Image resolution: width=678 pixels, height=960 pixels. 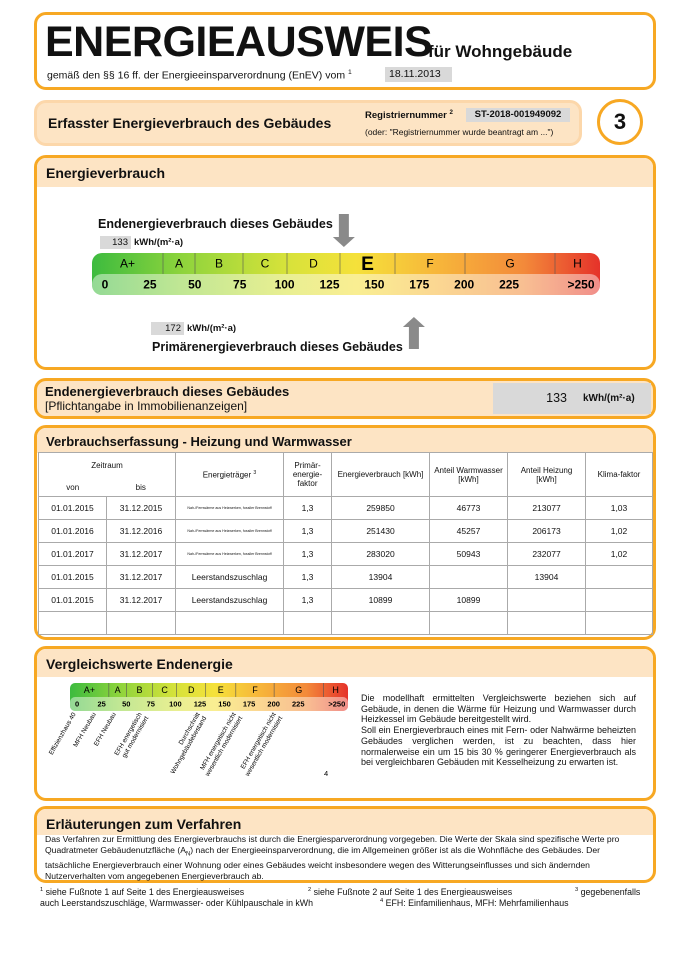 I want to click on header-cell: Primär-energie-faktor, so click(x=307, y=474).